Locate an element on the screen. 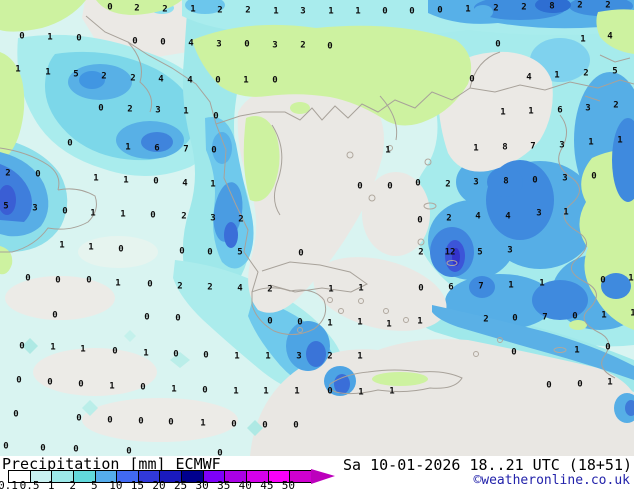 This screenshot has height=490, width=634. legend-tick: 45 is located at coordinates (267, 484).